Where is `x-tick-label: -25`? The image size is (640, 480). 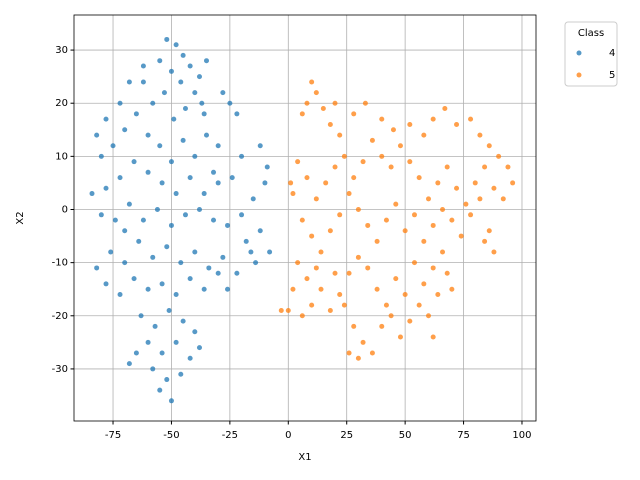
x-tick-label: -25 is located at coordinates (230, 435).